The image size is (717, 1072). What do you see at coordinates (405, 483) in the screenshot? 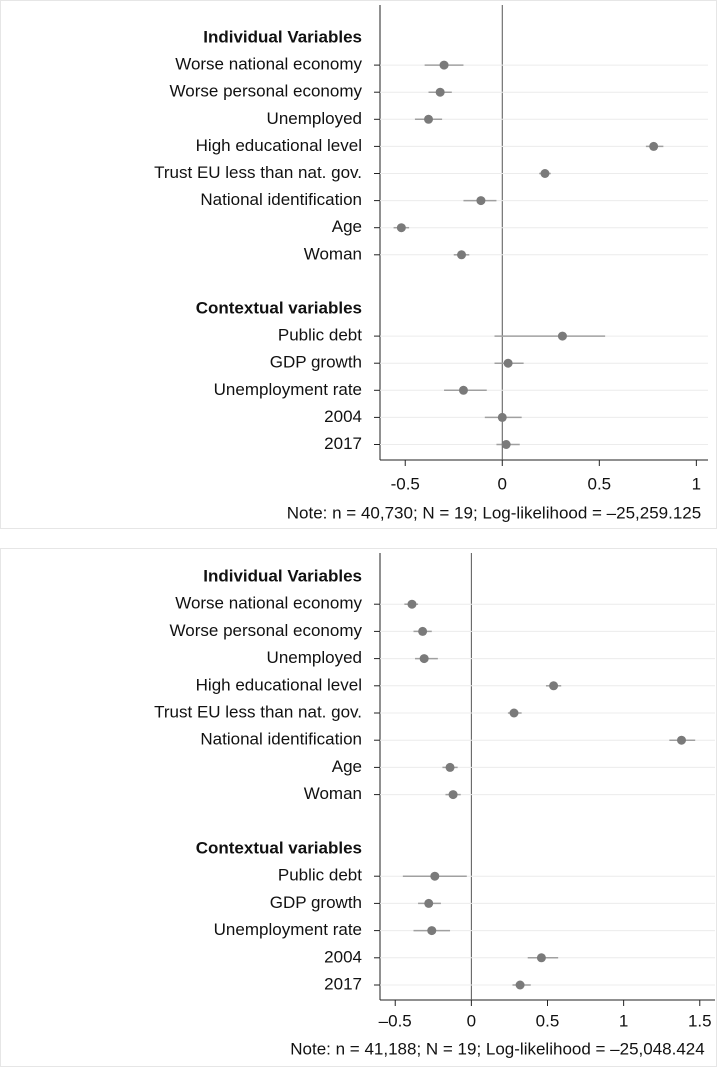
I see `x-tick-label: -0.5` at bounding box center [405, 483].